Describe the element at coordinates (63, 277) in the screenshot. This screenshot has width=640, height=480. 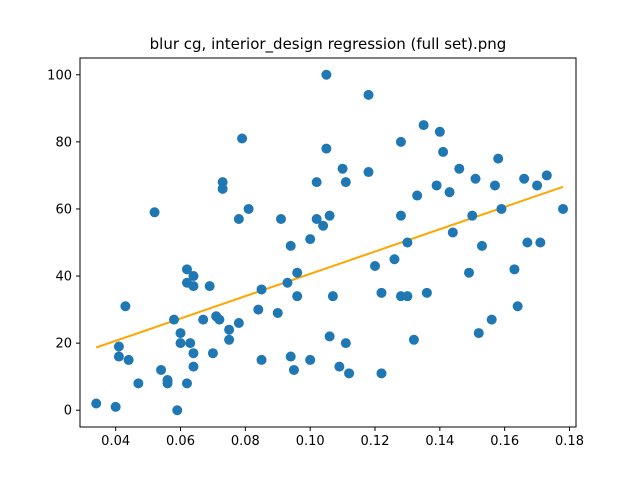
I see `y-tick-label: 40` at that location.